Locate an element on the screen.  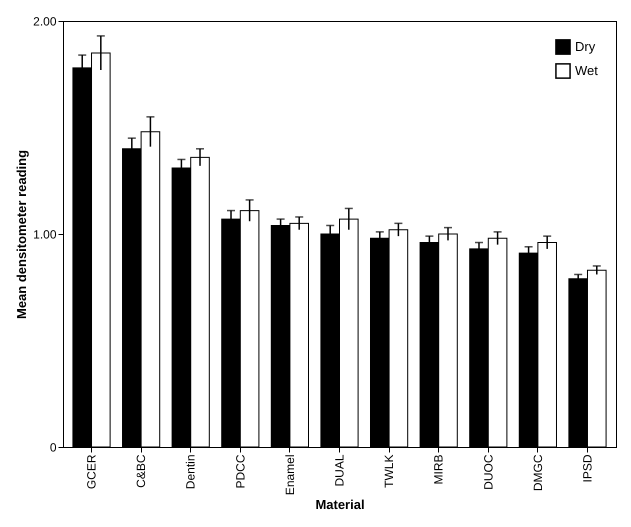
x-tick-label: GCER is located at coordinates (91, 472).